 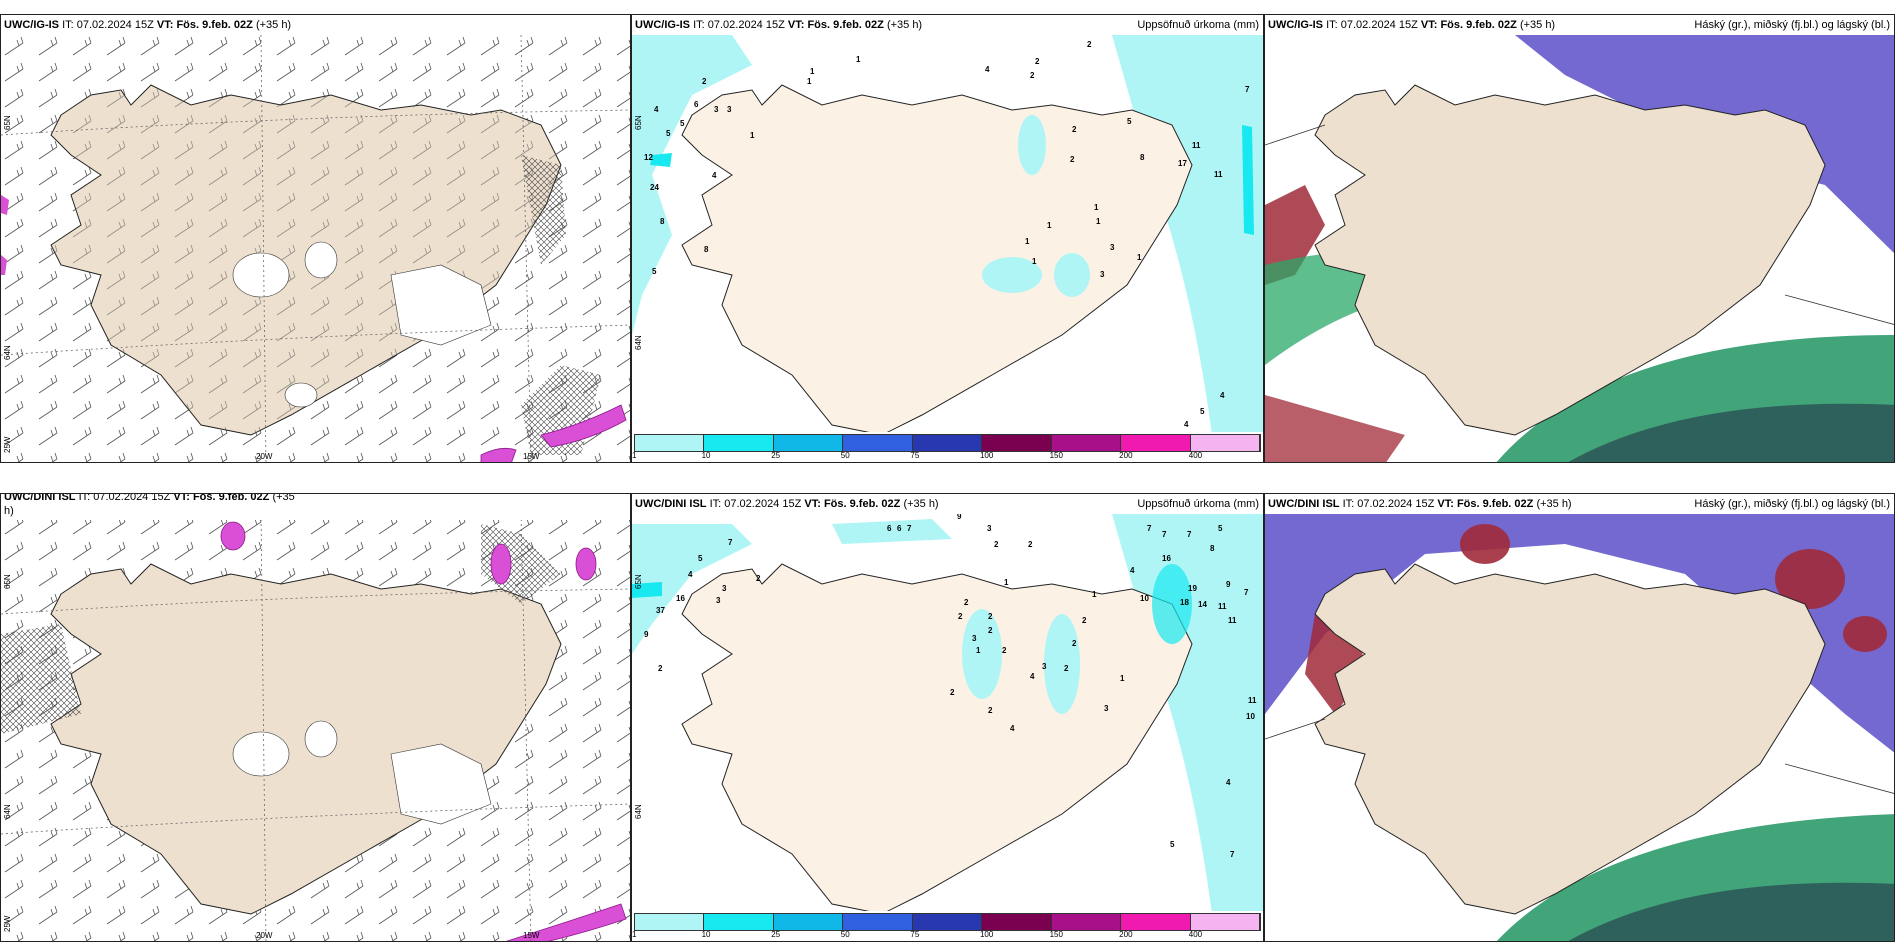 I want to click on colorbar-label: 100, so click(x=986, y=455).